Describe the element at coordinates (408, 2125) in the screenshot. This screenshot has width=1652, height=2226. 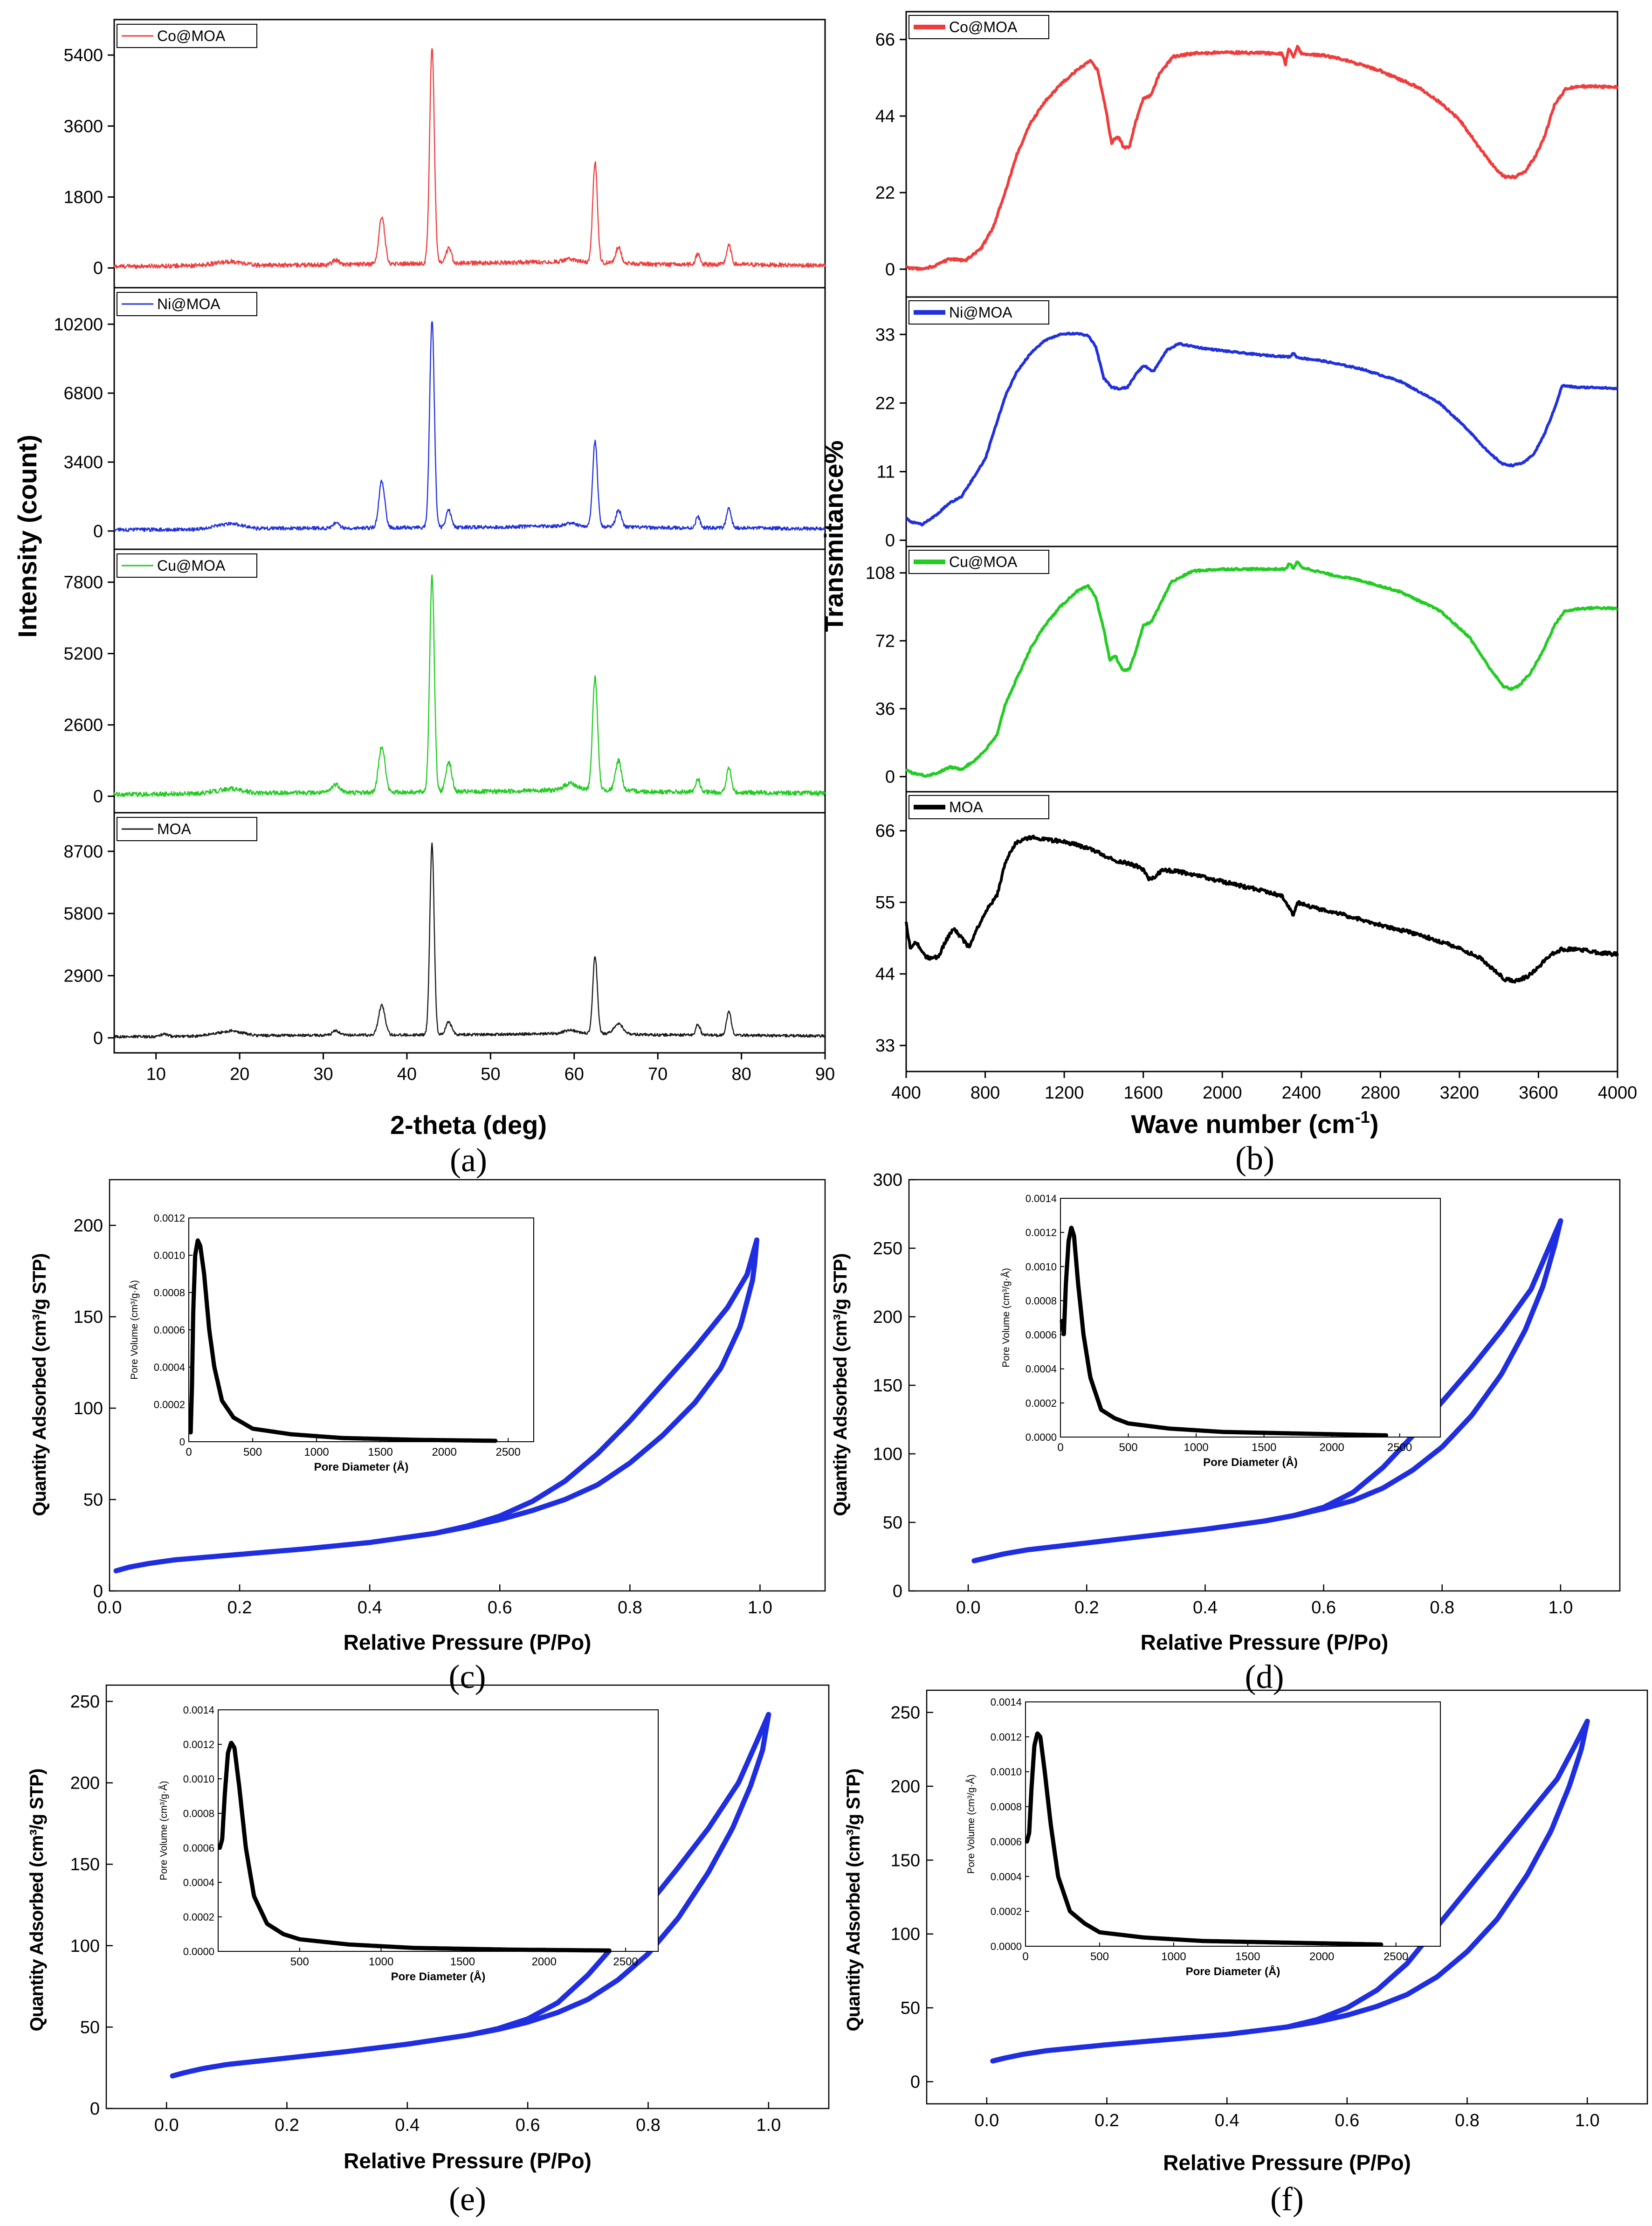
I see `x-tick-label: 0.4` at that location.